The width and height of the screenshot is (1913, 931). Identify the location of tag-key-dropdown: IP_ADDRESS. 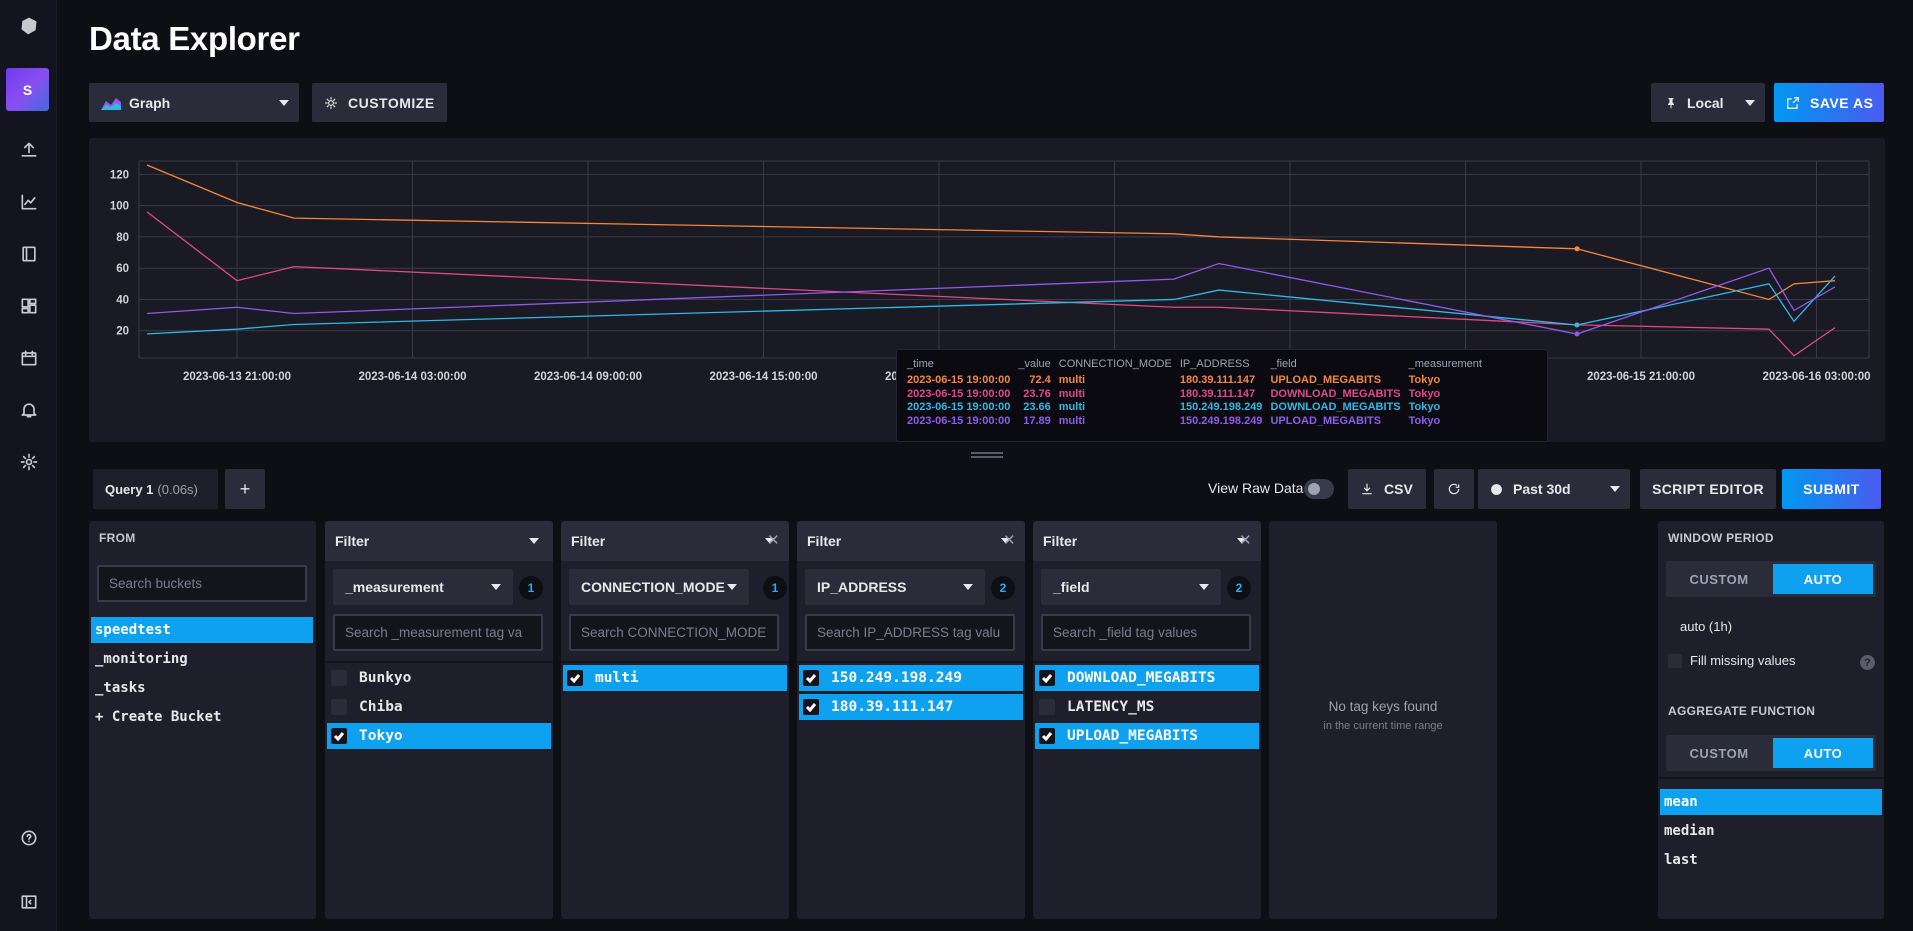
(895, 587).